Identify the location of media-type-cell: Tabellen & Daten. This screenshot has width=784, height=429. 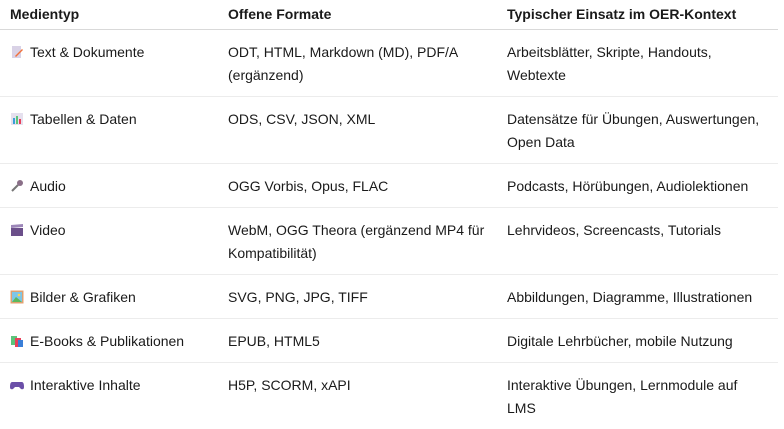
(109, 130).